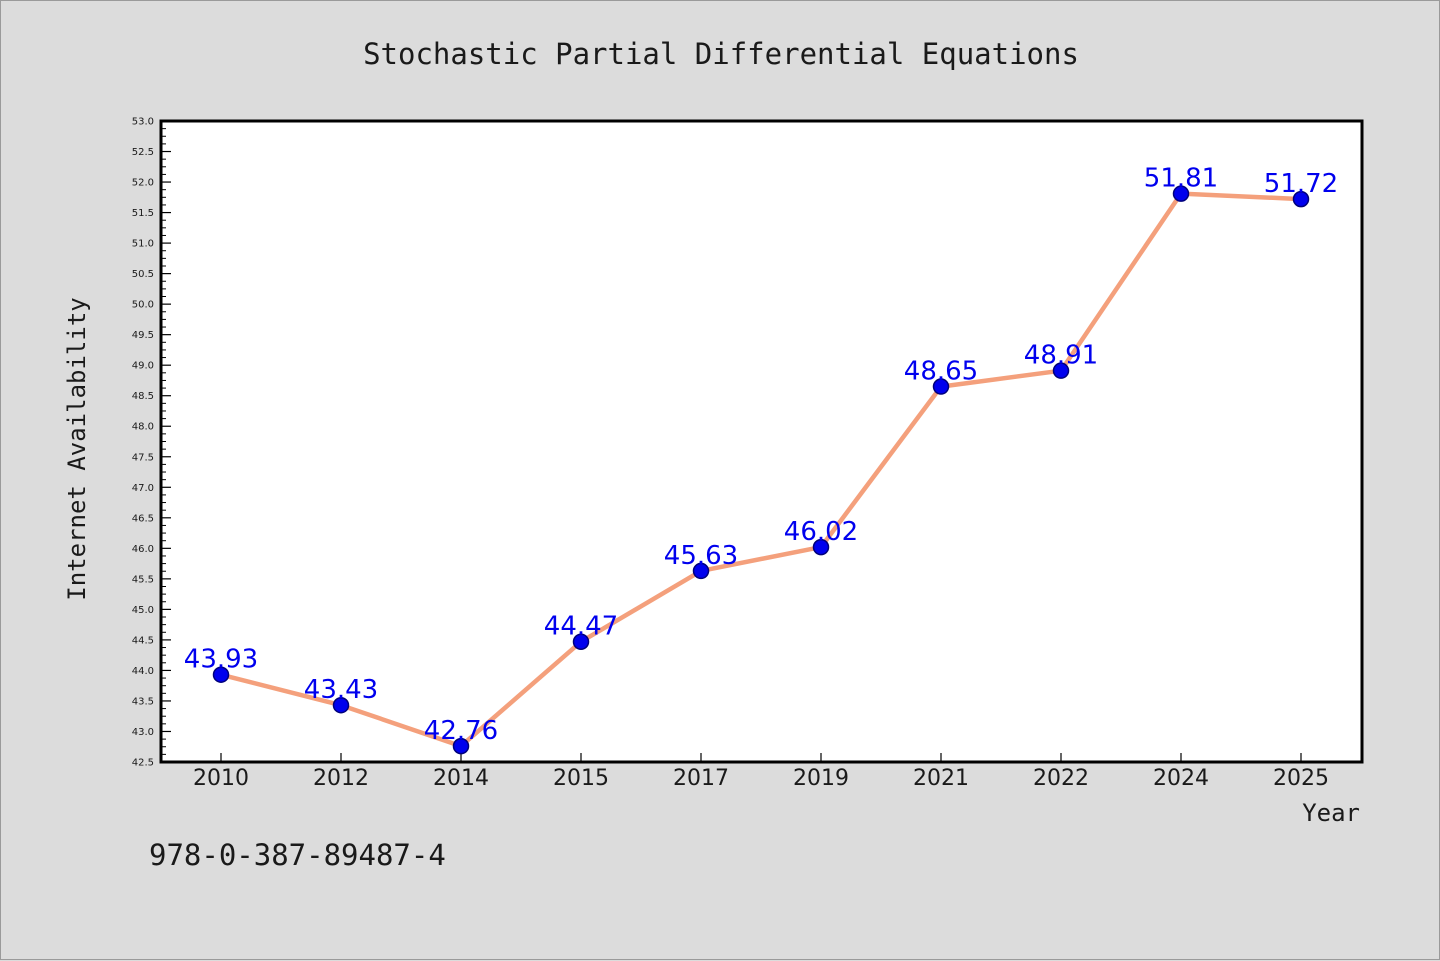  What do you see at coordinates (1301, 778) in the screenshot?
I see `x-tick-label: 2025` at bounding box center [1301, 778].